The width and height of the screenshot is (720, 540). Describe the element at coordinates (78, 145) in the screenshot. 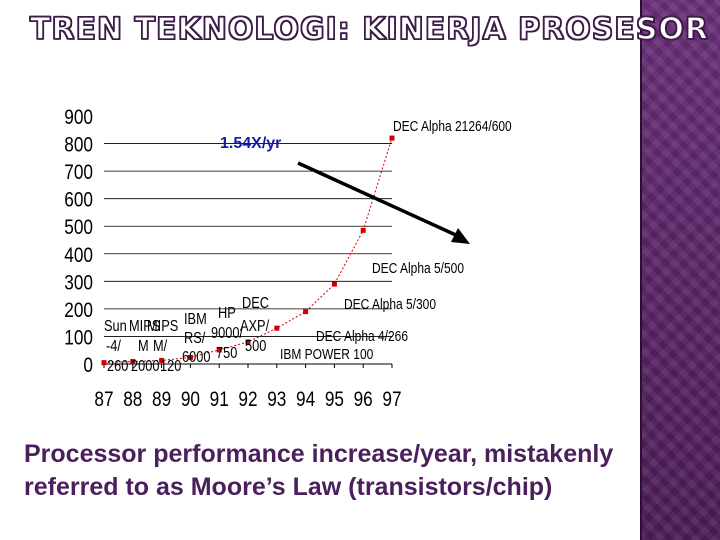

I see `y-tick-label-800: 800` at that location.